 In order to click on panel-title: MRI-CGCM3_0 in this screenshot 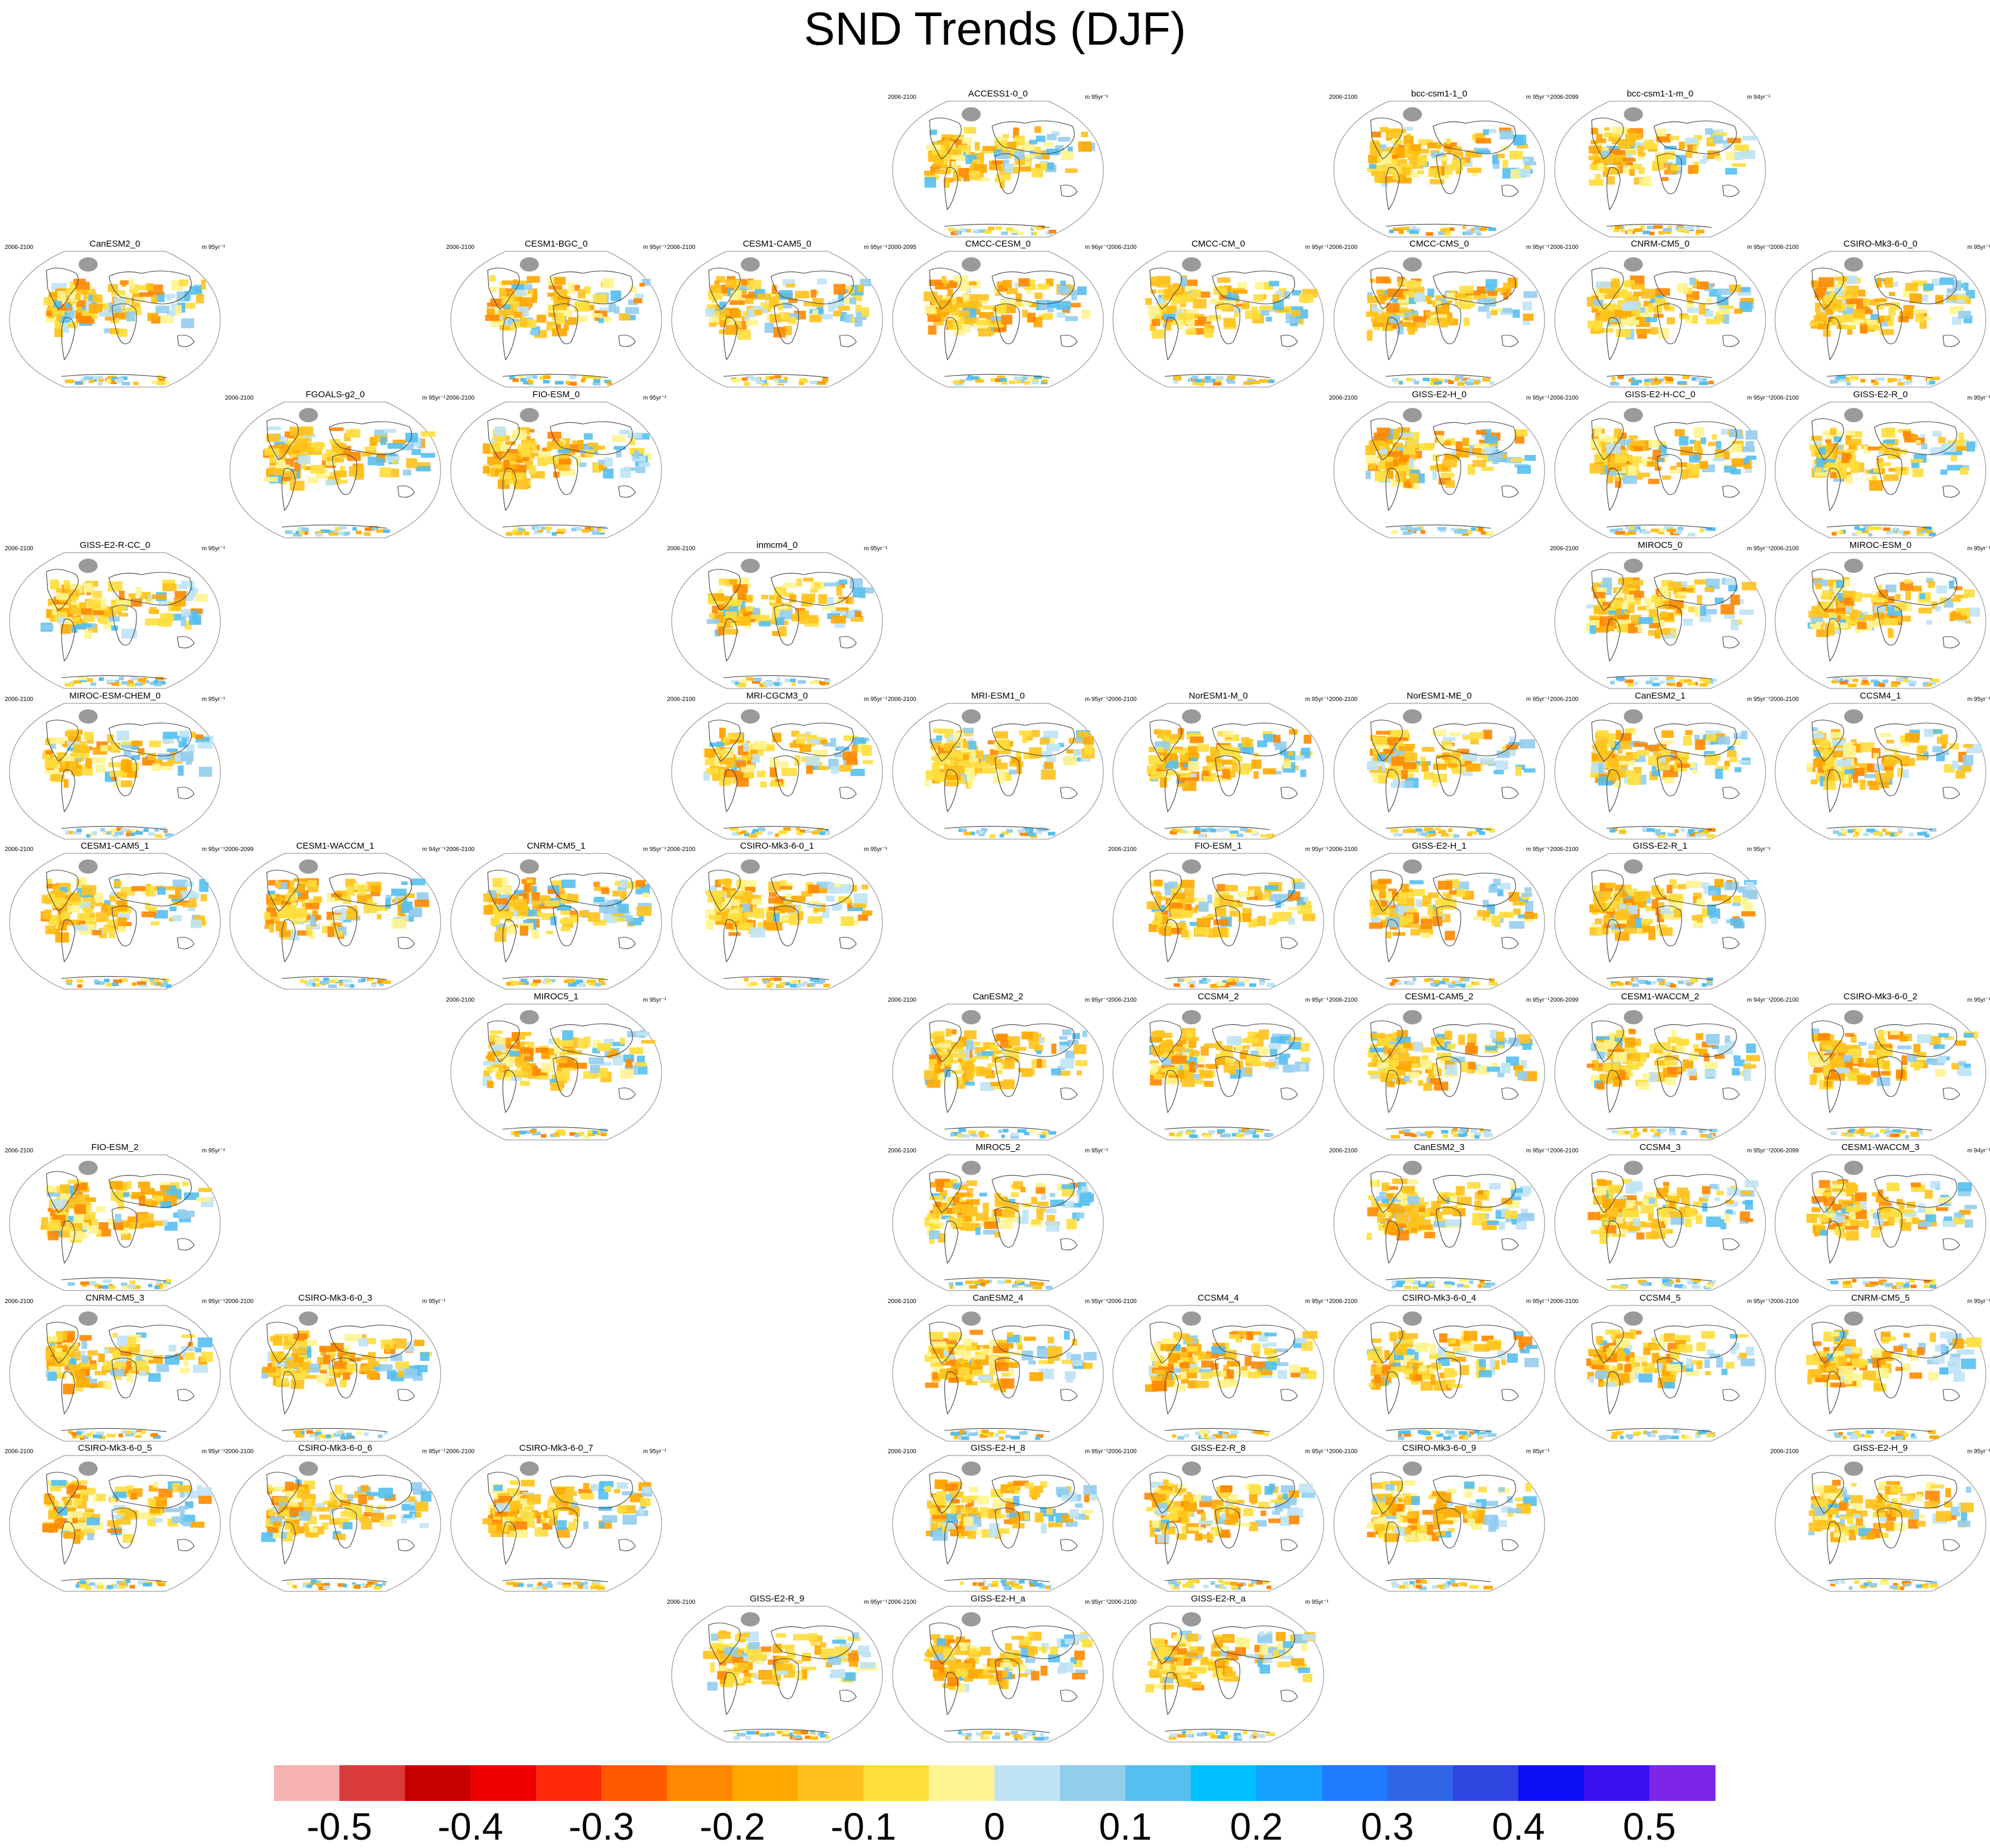, I will do `click(777, 696)`.